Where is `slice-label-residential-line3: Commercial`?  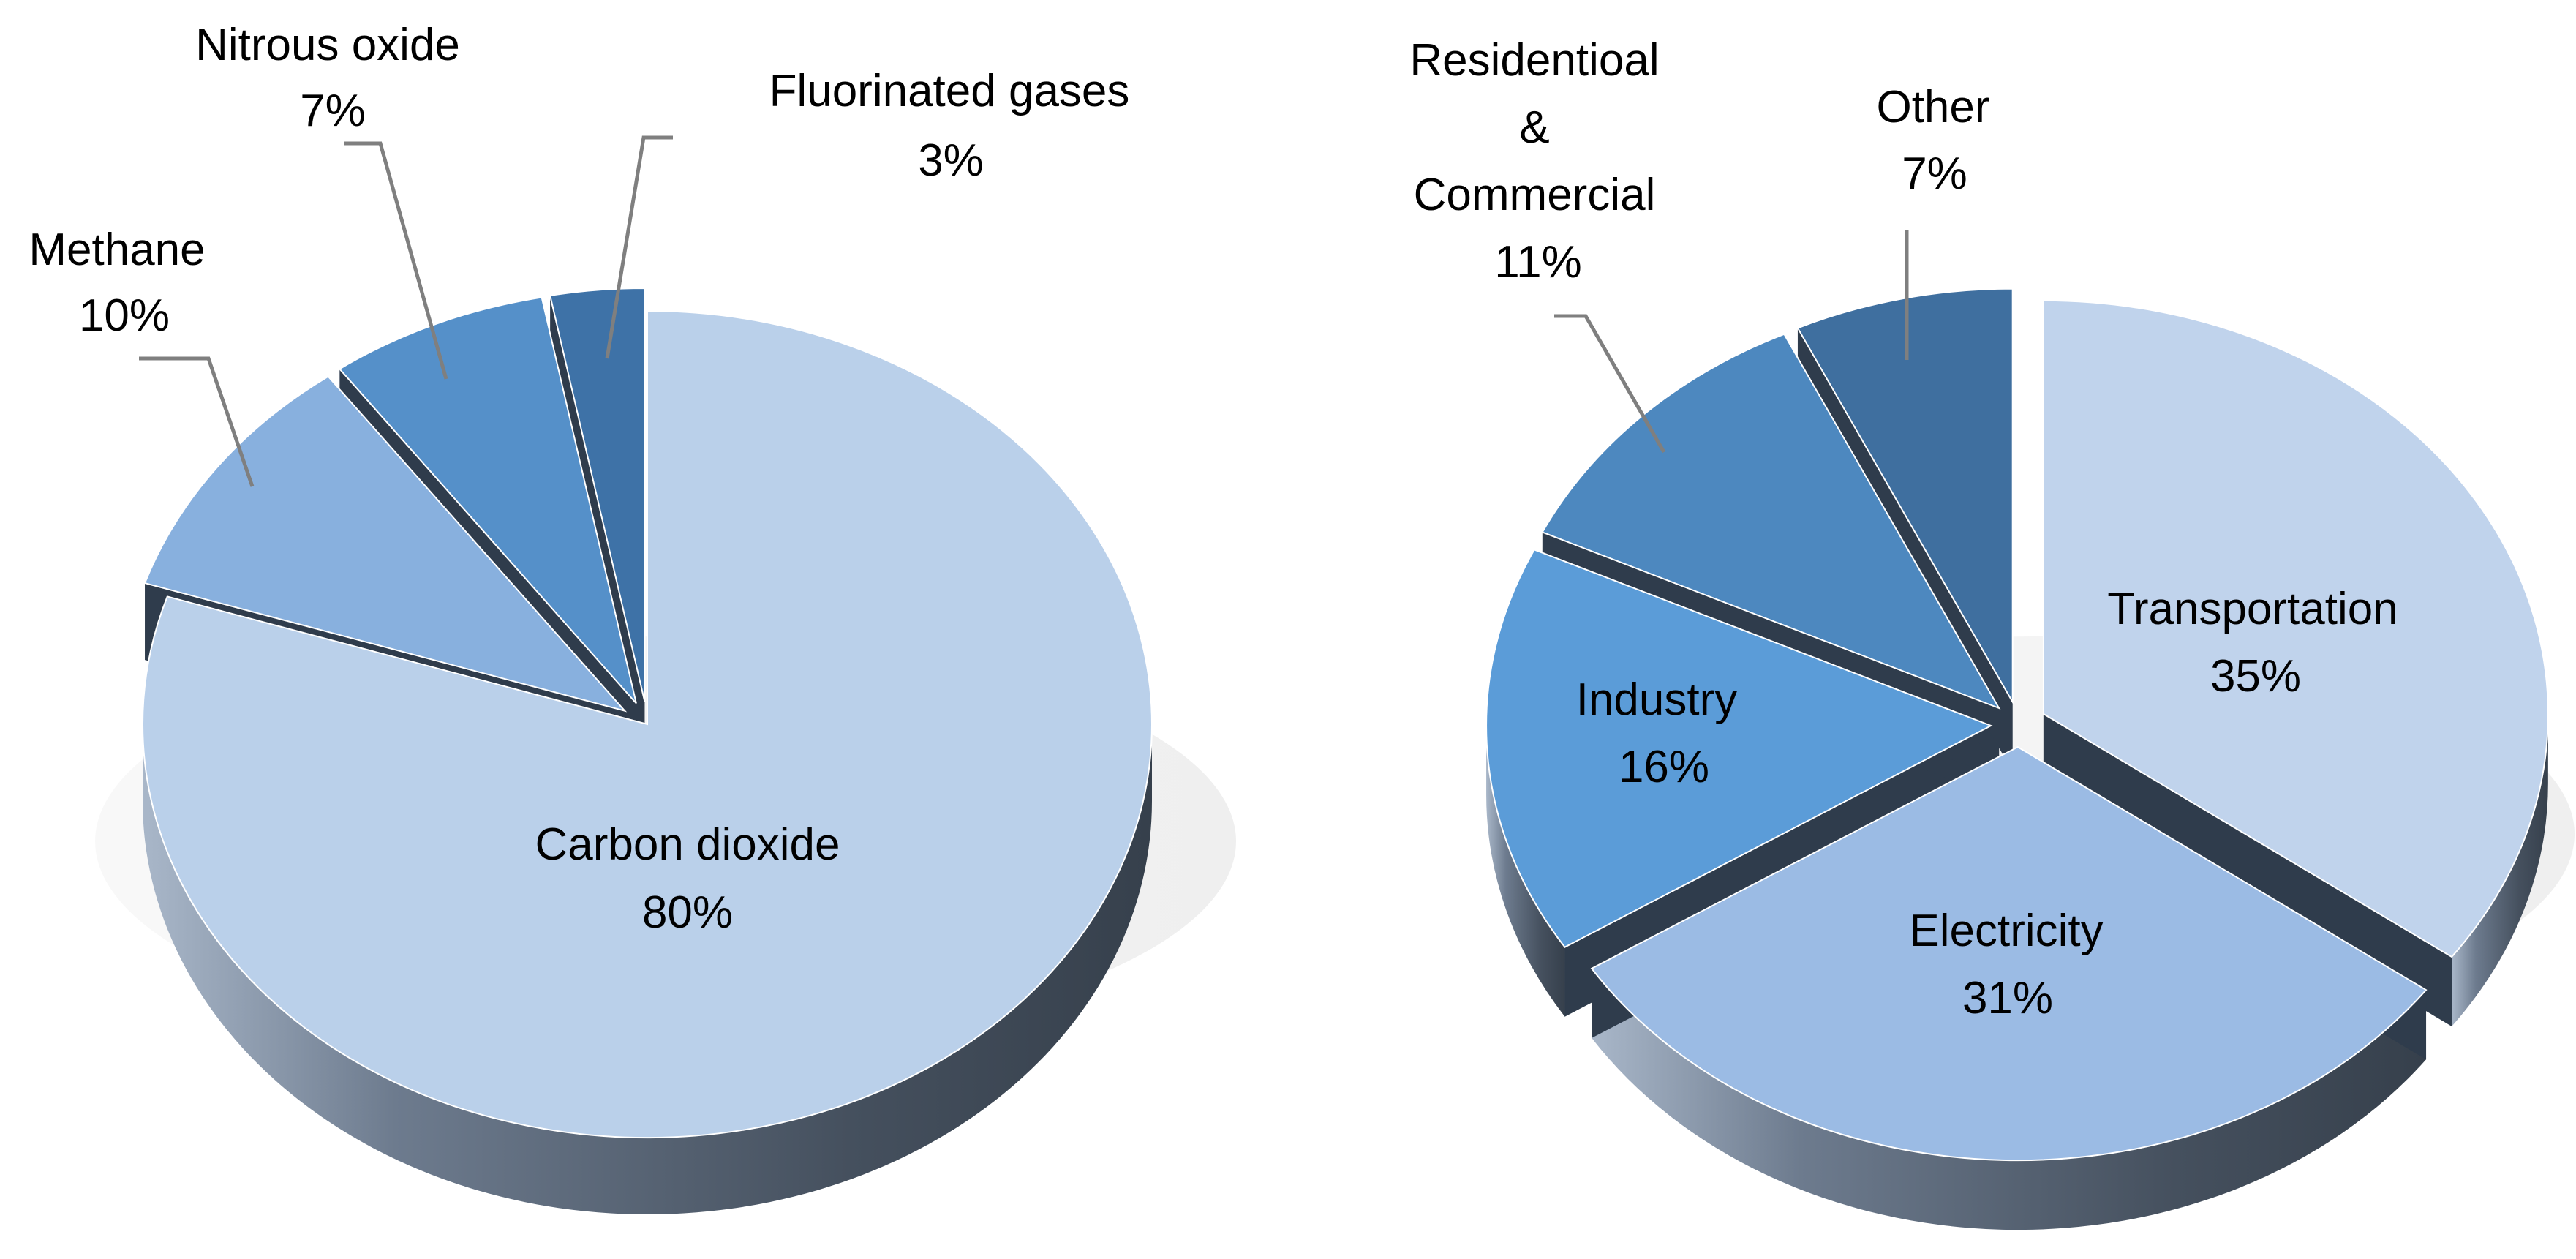
slice-label-residential-line3: Commercial is located at coordinates (1535, 195).